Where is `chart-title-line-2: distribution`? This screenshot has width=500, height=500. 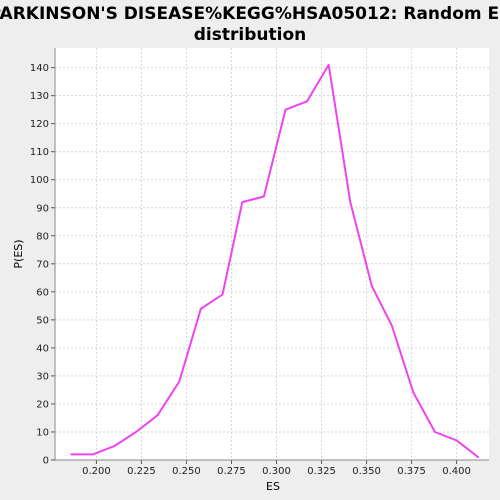 chart-title-line-2: distribution is located at coordinates (250, 35).